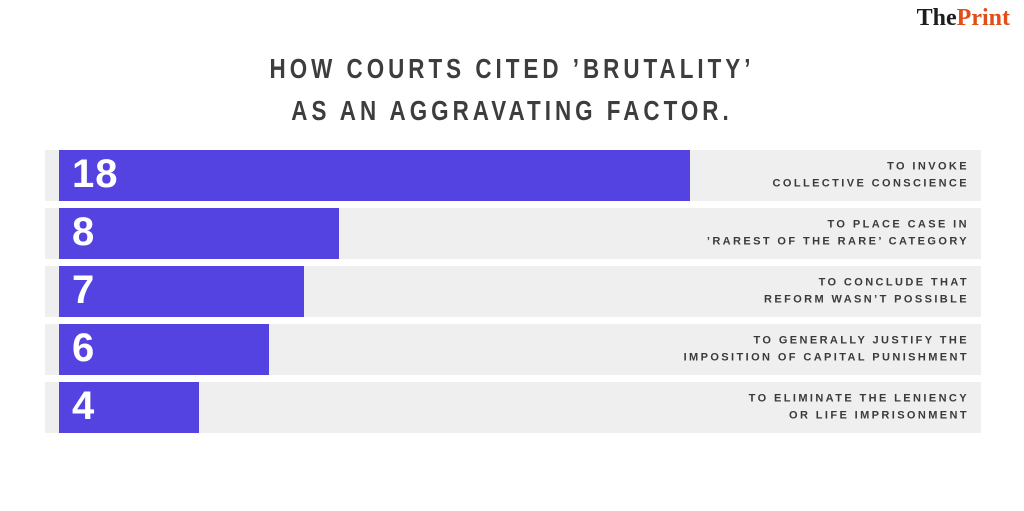  What do you see at coordinates (374, 175) in the screenshot?
I see `bar: 18` at bounding box center [374, 175].